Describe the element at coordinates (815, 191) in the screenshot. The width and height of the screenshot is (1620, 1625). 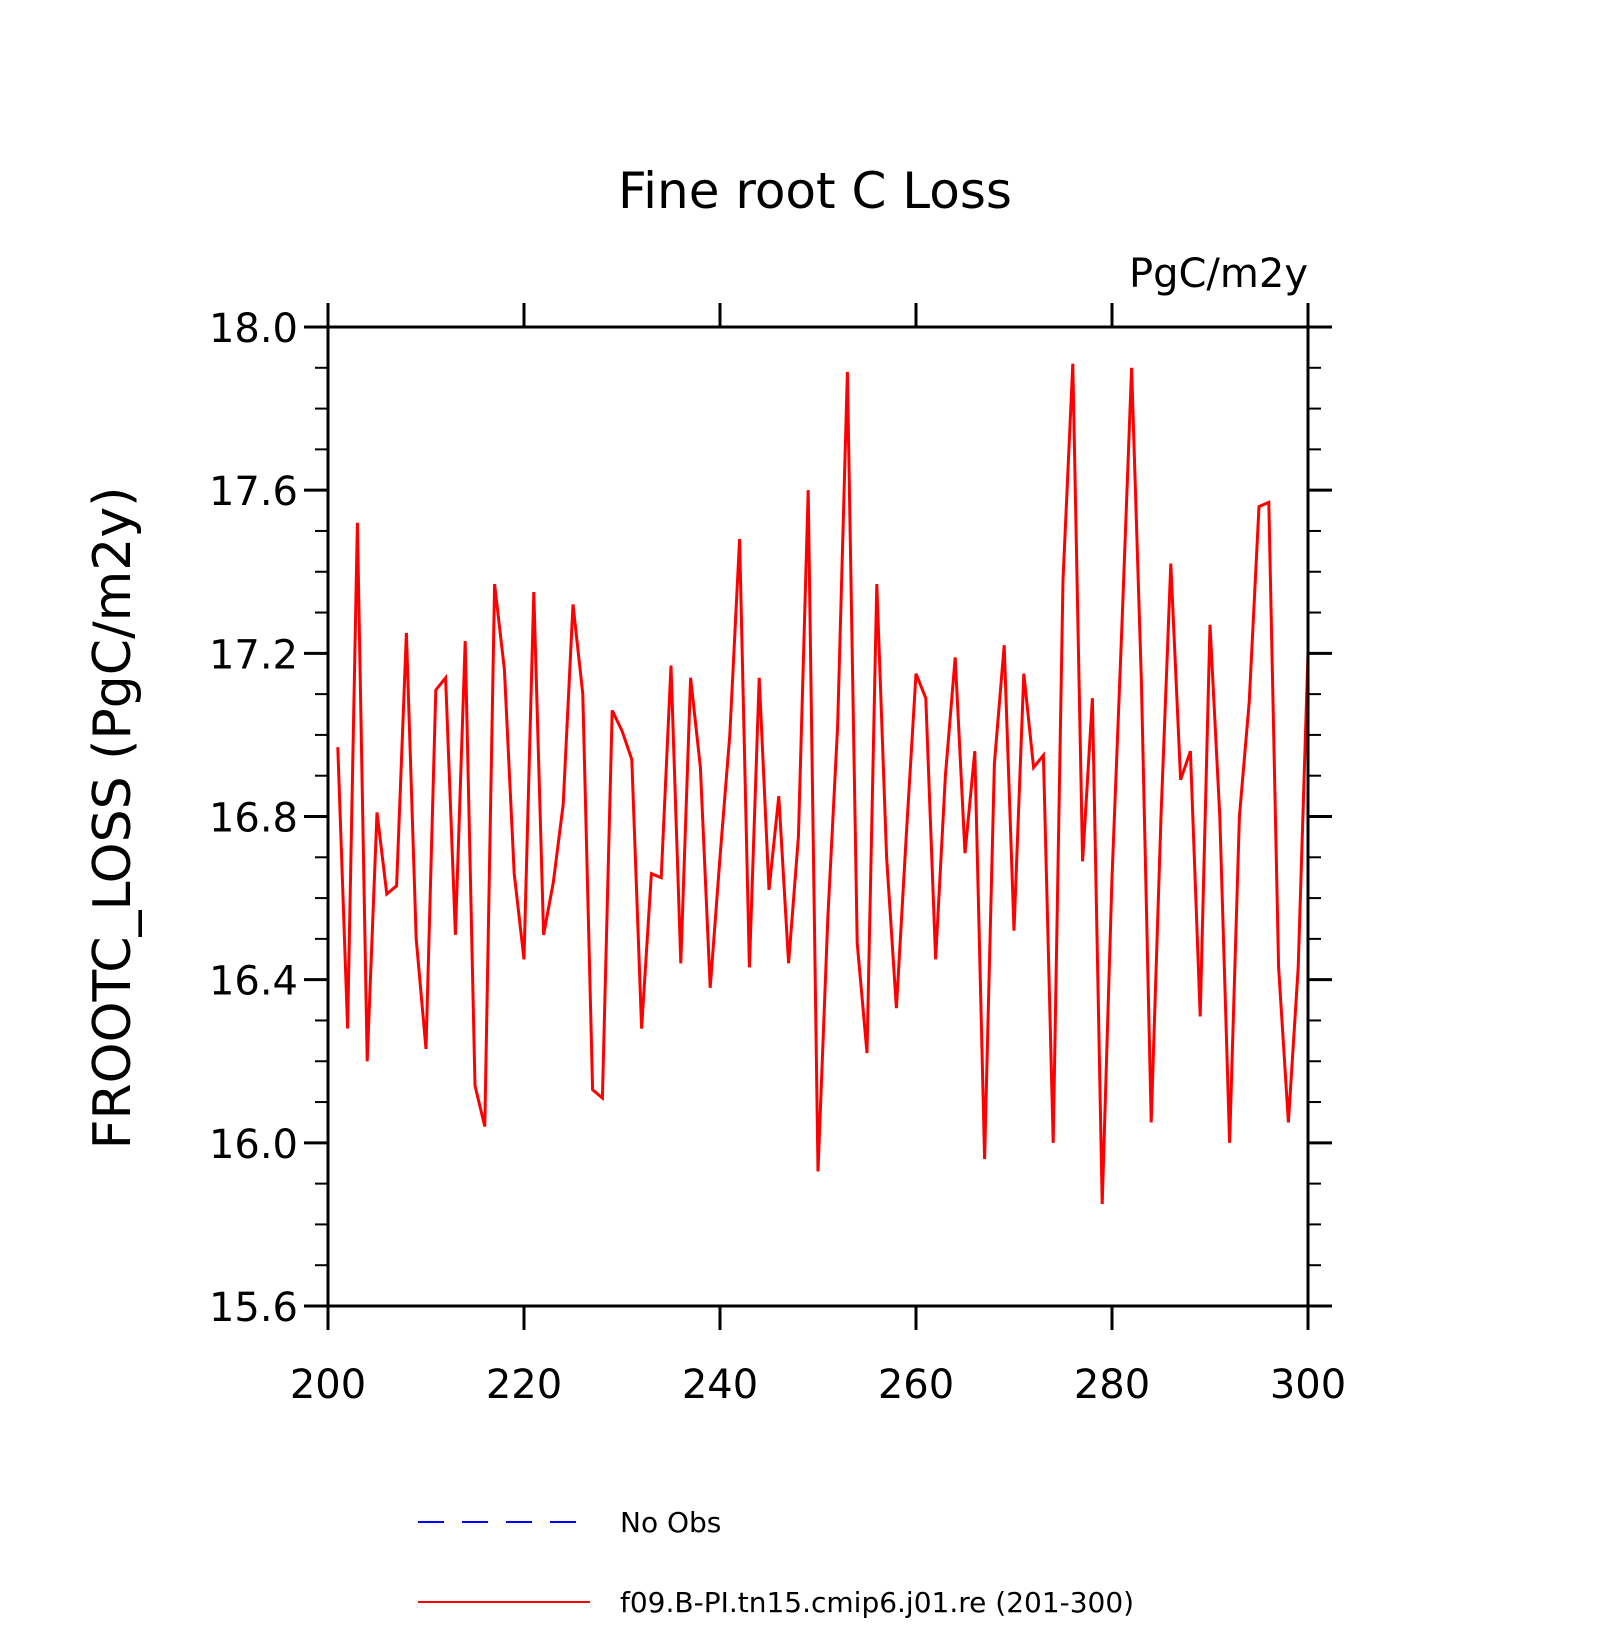
I see `chart-title: Fine root C Loss` at that location.